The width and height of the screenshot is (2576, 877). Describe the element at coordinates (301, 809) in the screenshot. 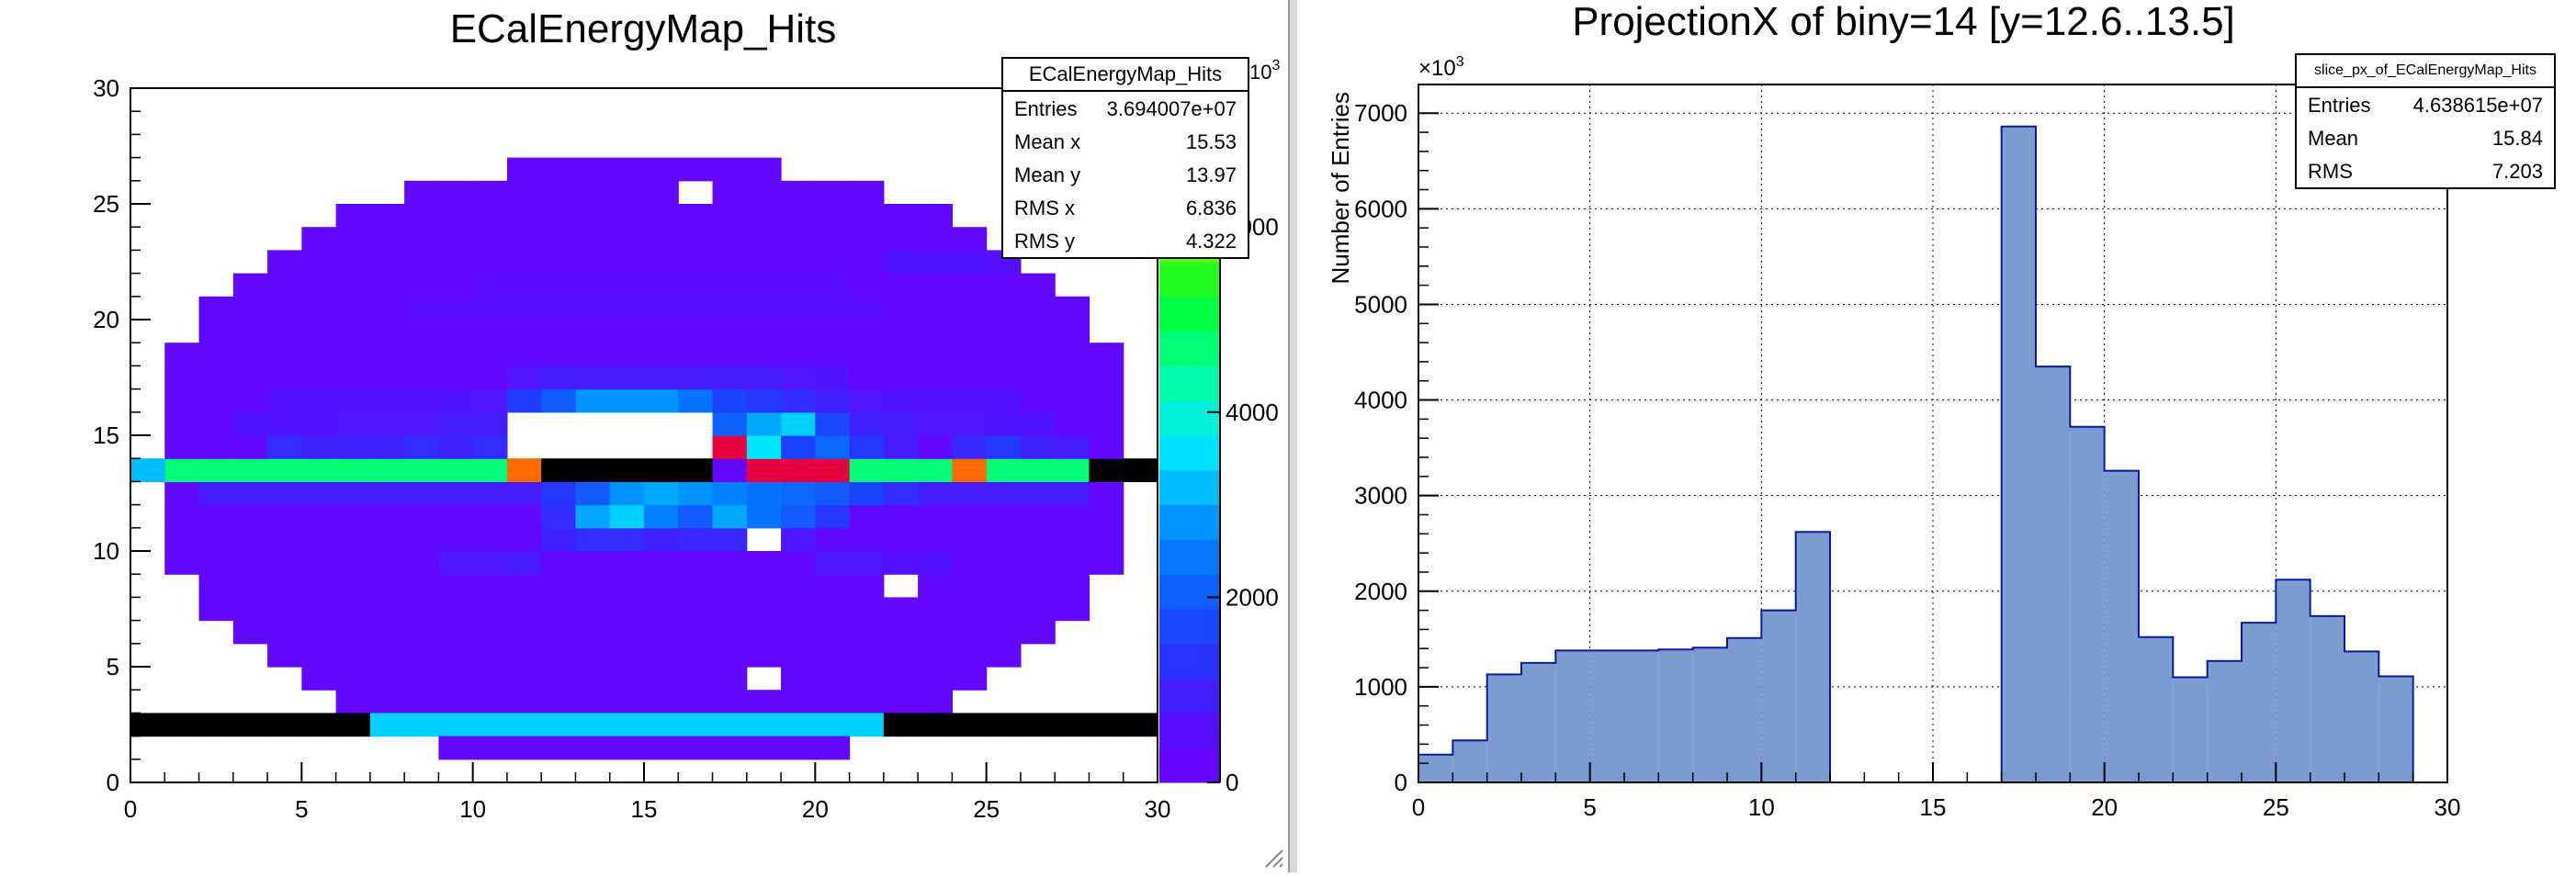

I see `x-tick-label: 5` at that location.